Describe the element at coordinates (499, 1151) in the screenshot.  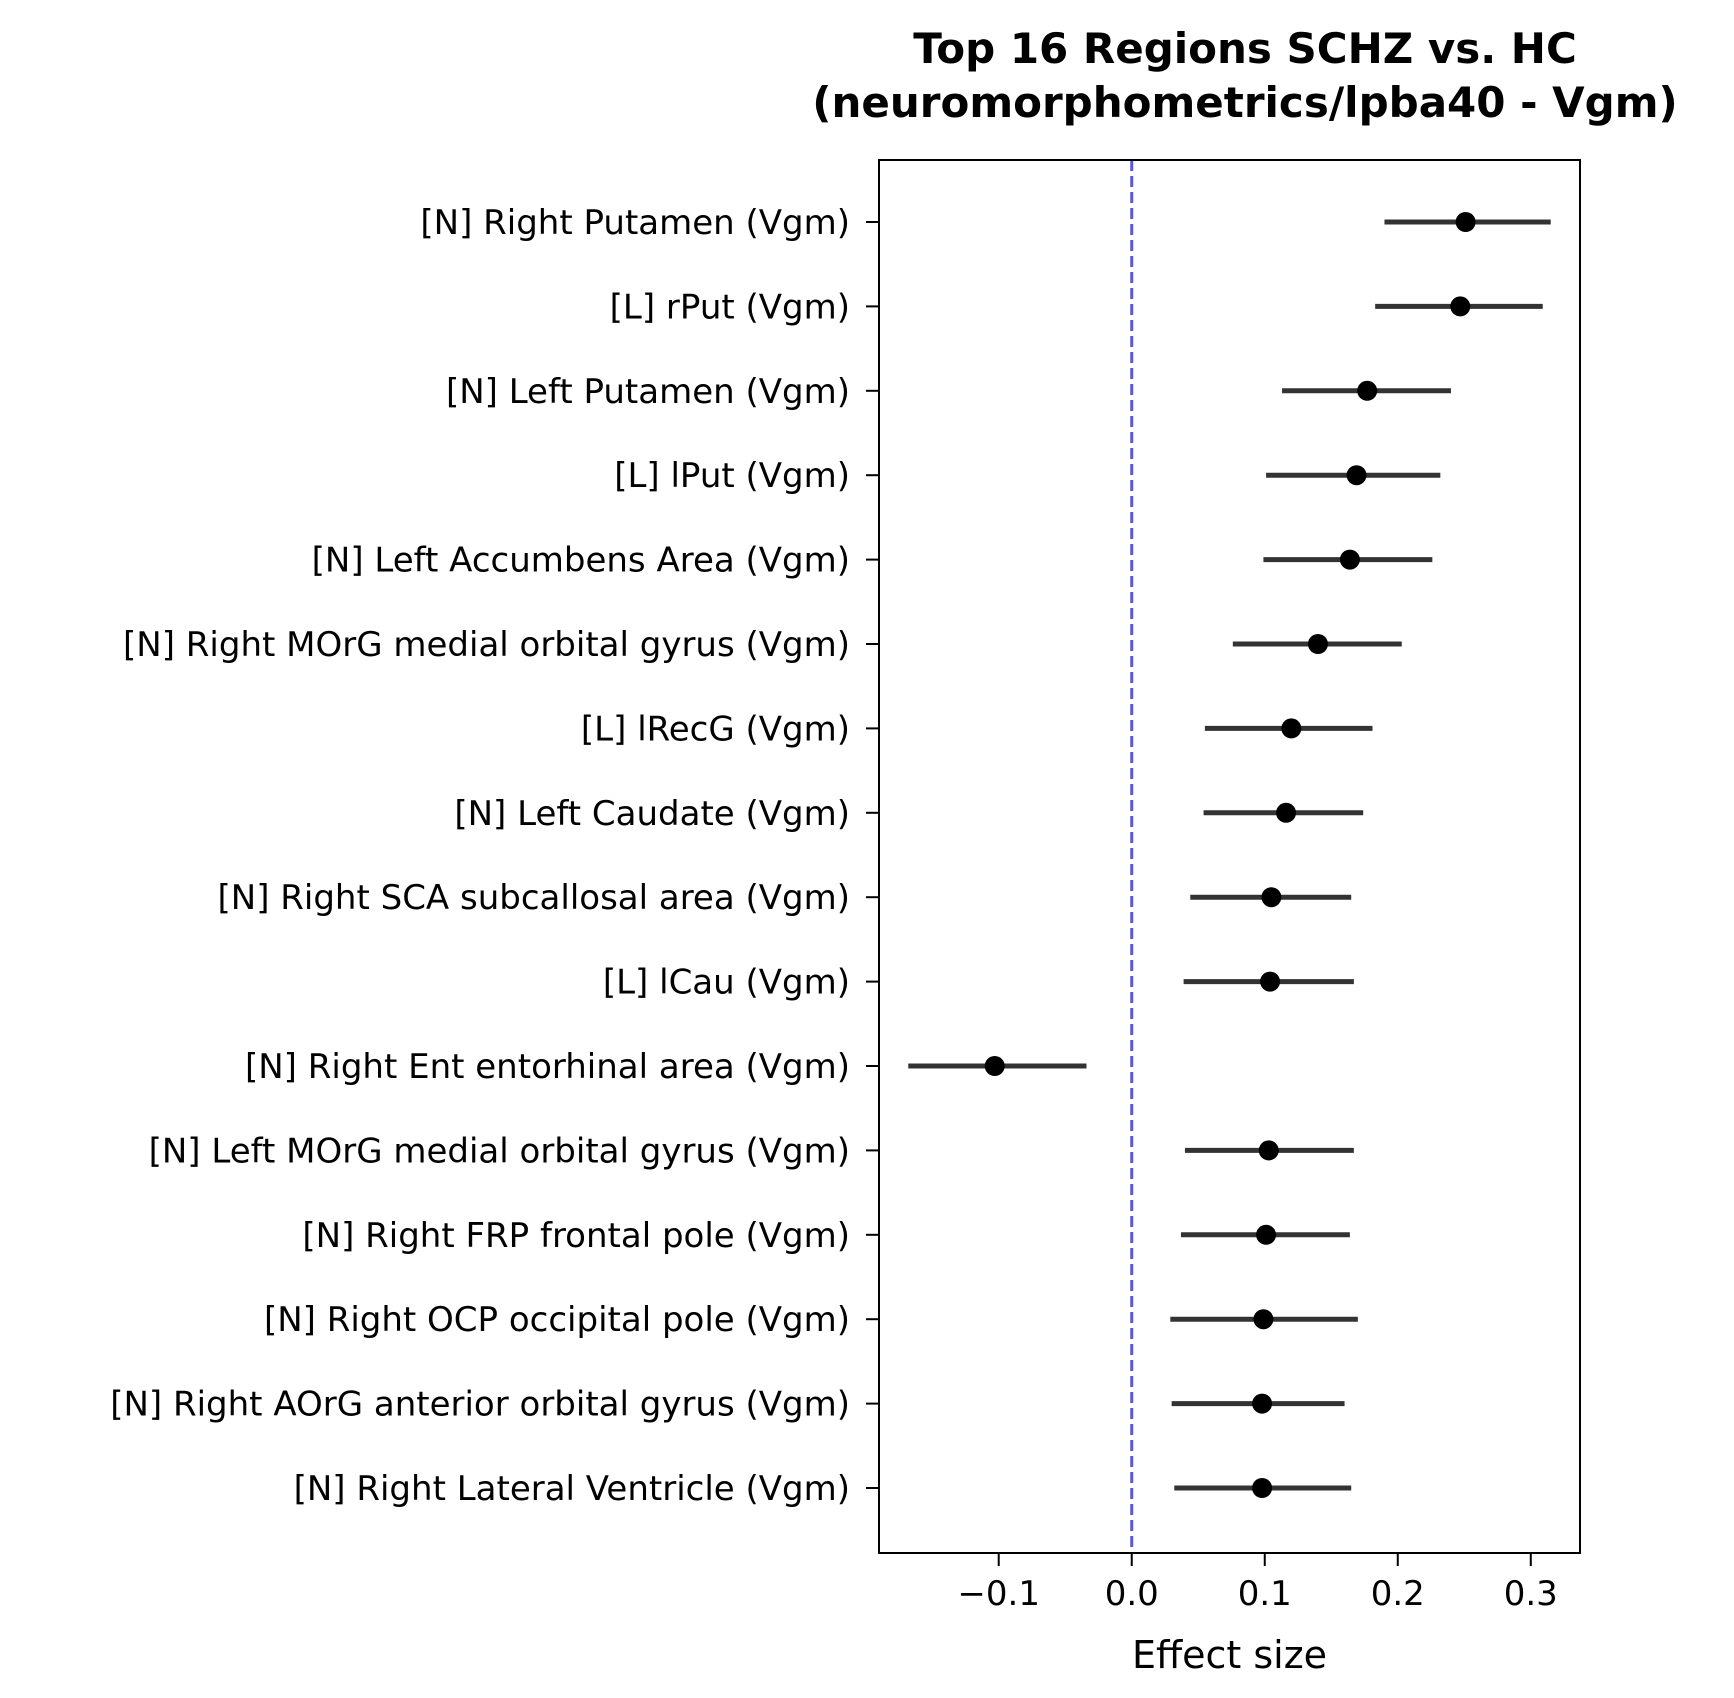
I see `region-label: [N] Left MOrG medial orbital gyrus (Vgm)` at that location.